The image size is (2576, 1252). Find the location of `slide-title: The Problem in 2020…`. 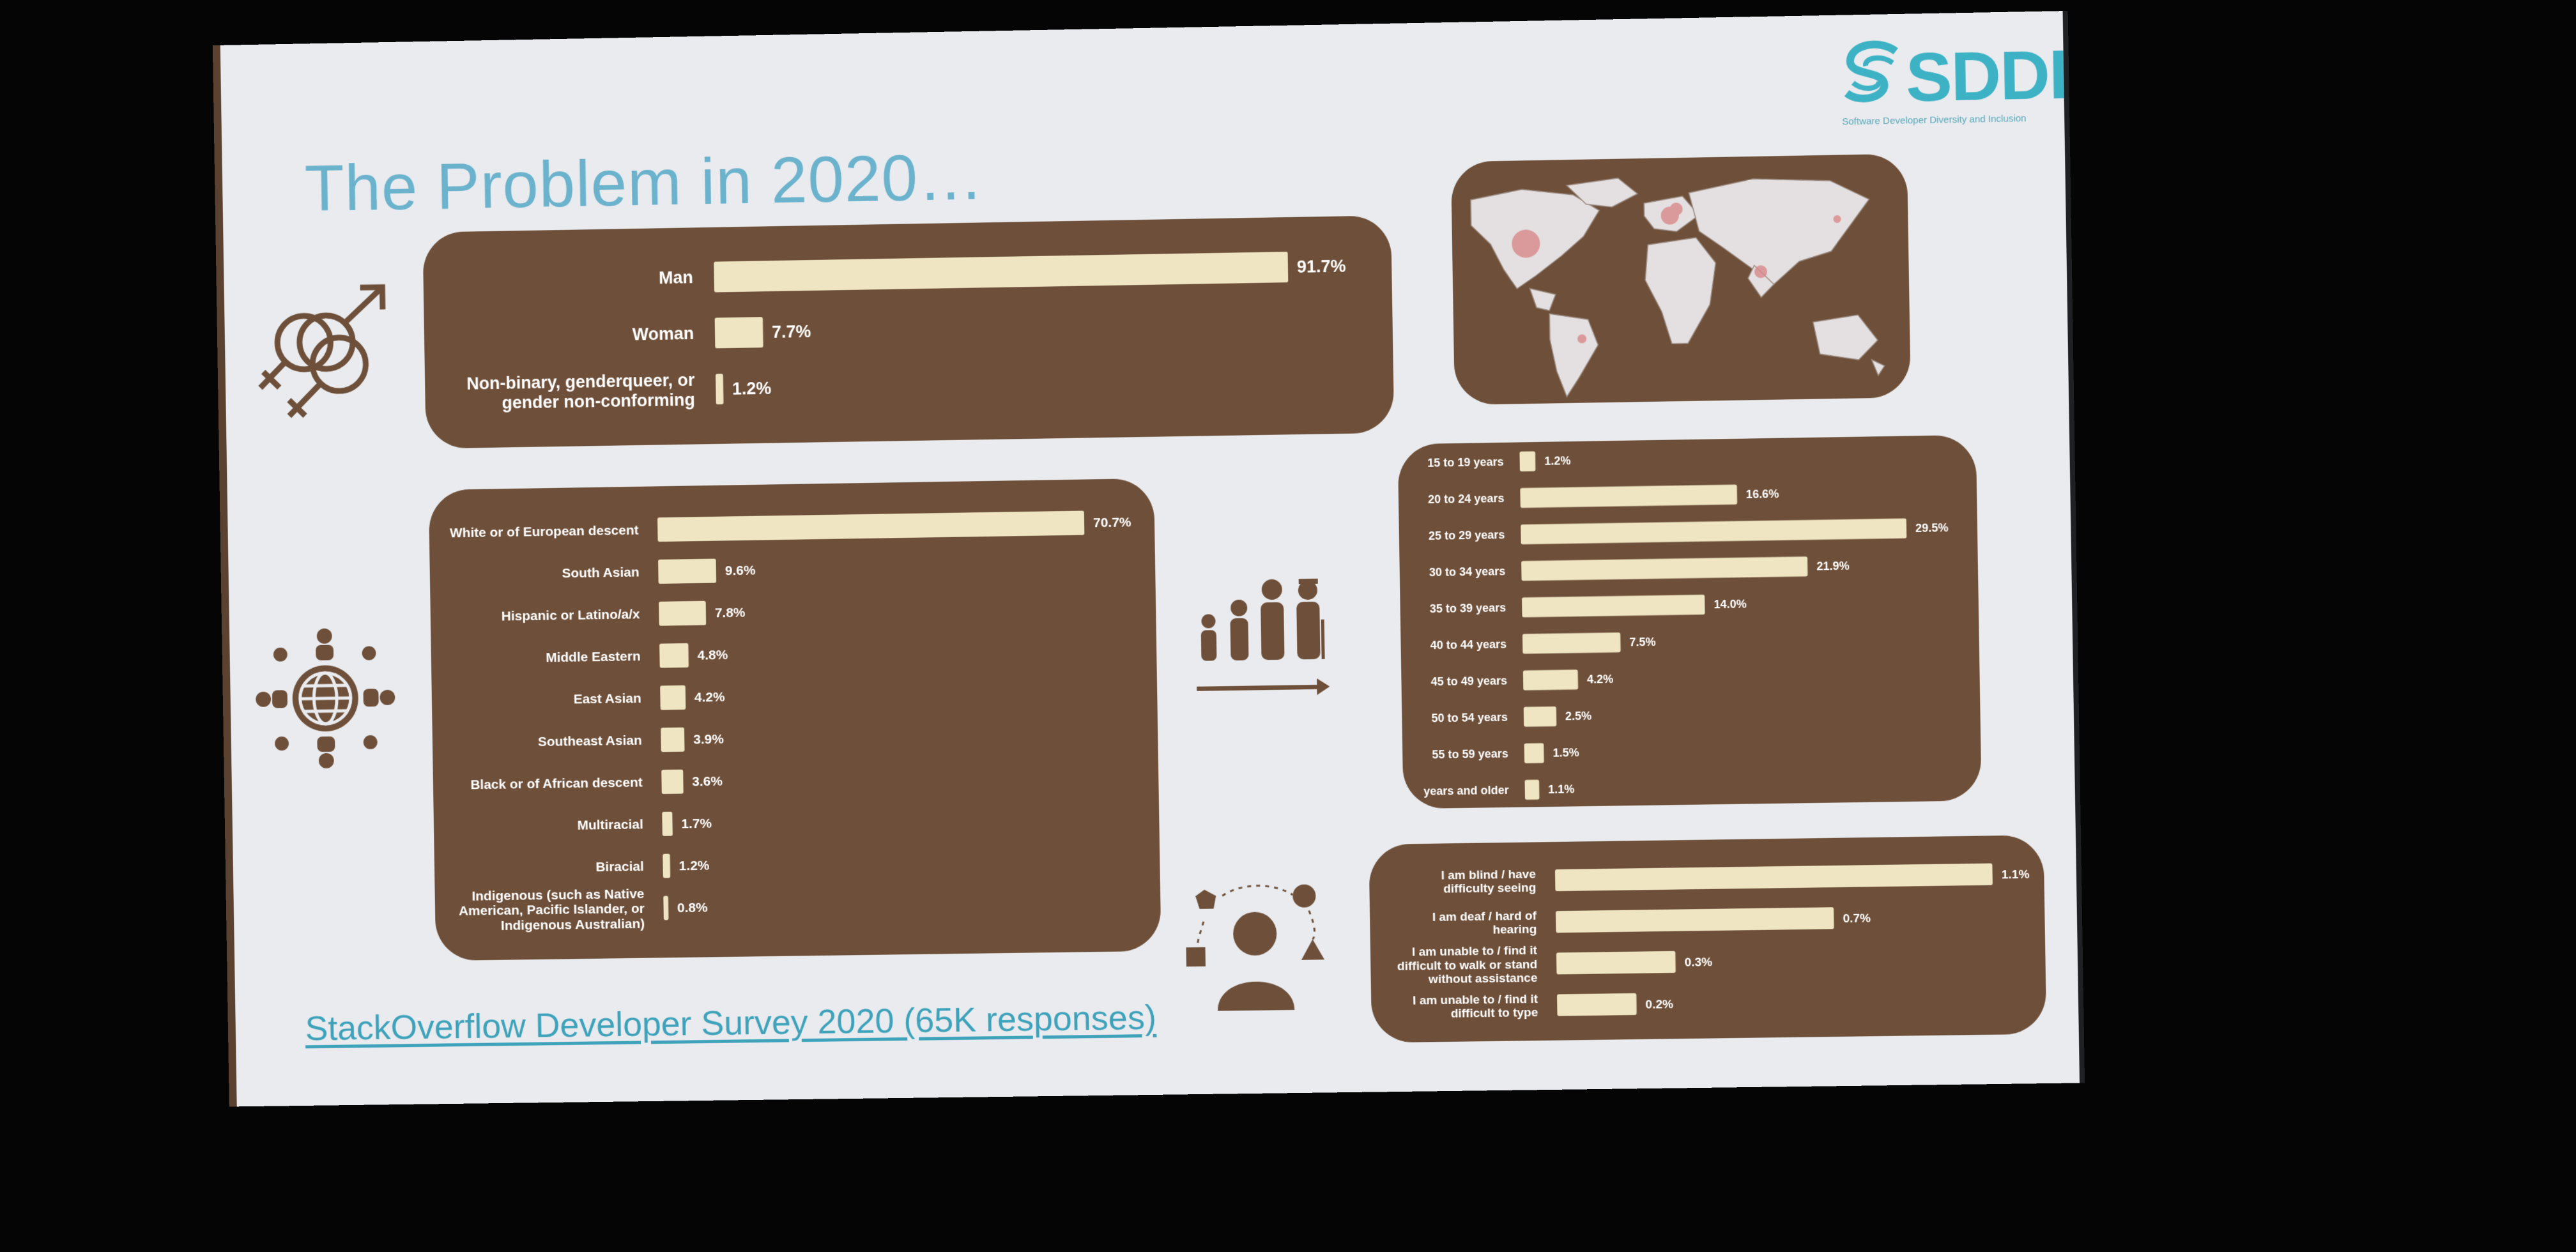

slide-title: The Problem in 2020… is located at coordinates (644, 182).